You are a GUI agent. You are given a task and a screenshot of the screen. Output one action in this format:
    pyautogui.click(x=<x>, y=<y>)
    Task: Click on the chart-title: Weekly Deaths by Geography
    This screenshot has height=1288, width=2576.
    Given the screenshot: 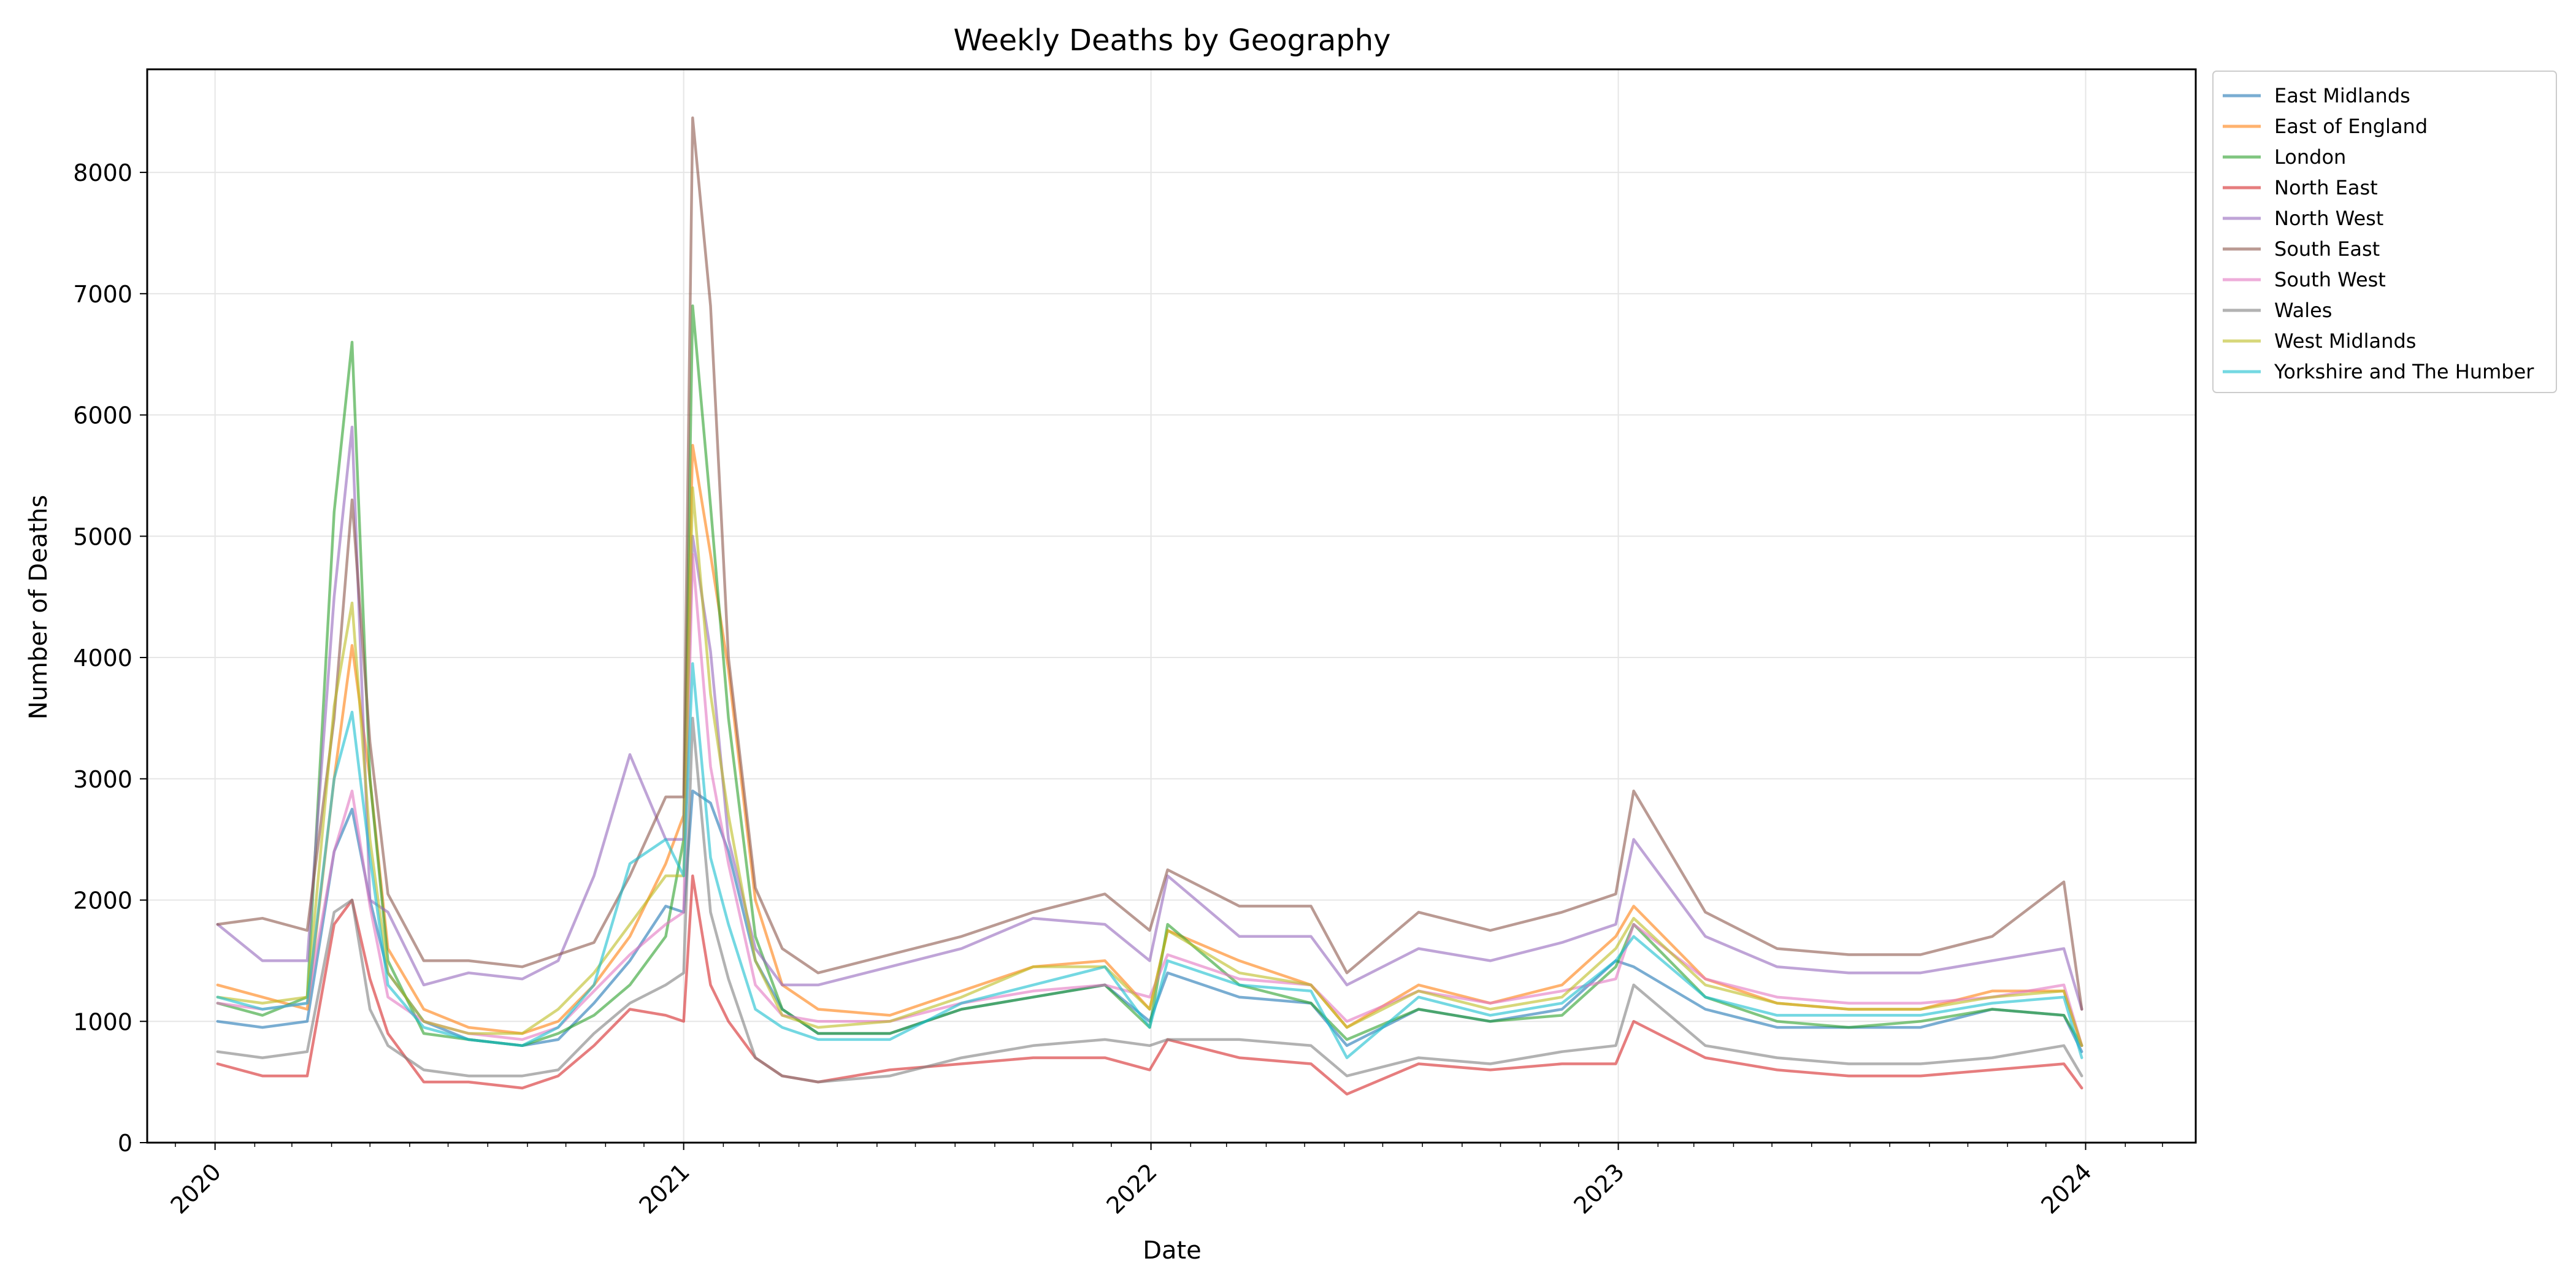 What is the action you would take?
    pyautogui.click(x=1171, y=40)
    